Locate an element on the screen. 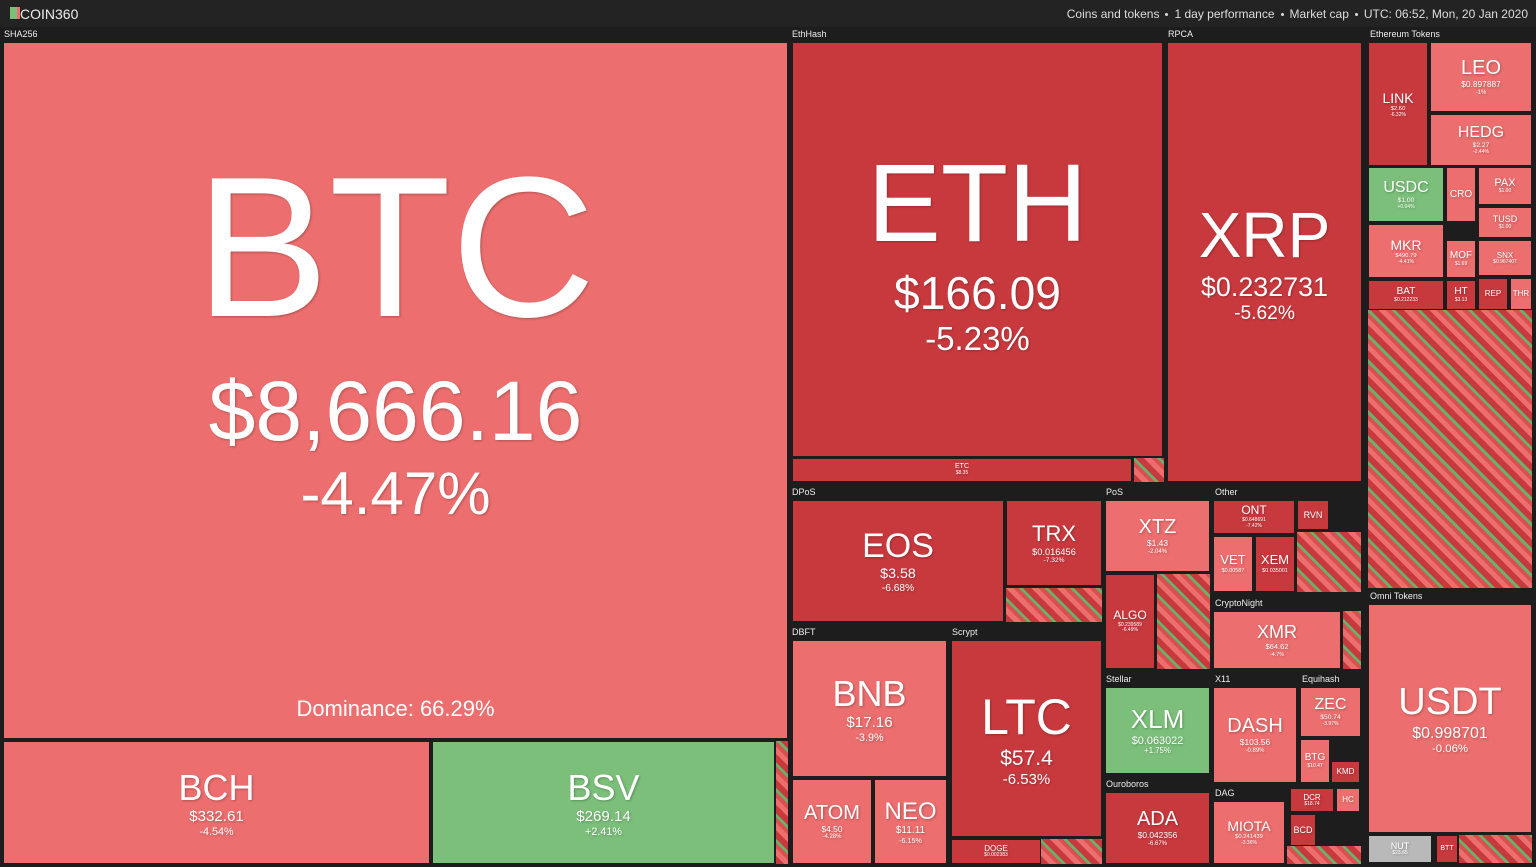 This screenshot has height=867, width=1536. coin-tile: REP is located at coordinates (1493, 294).